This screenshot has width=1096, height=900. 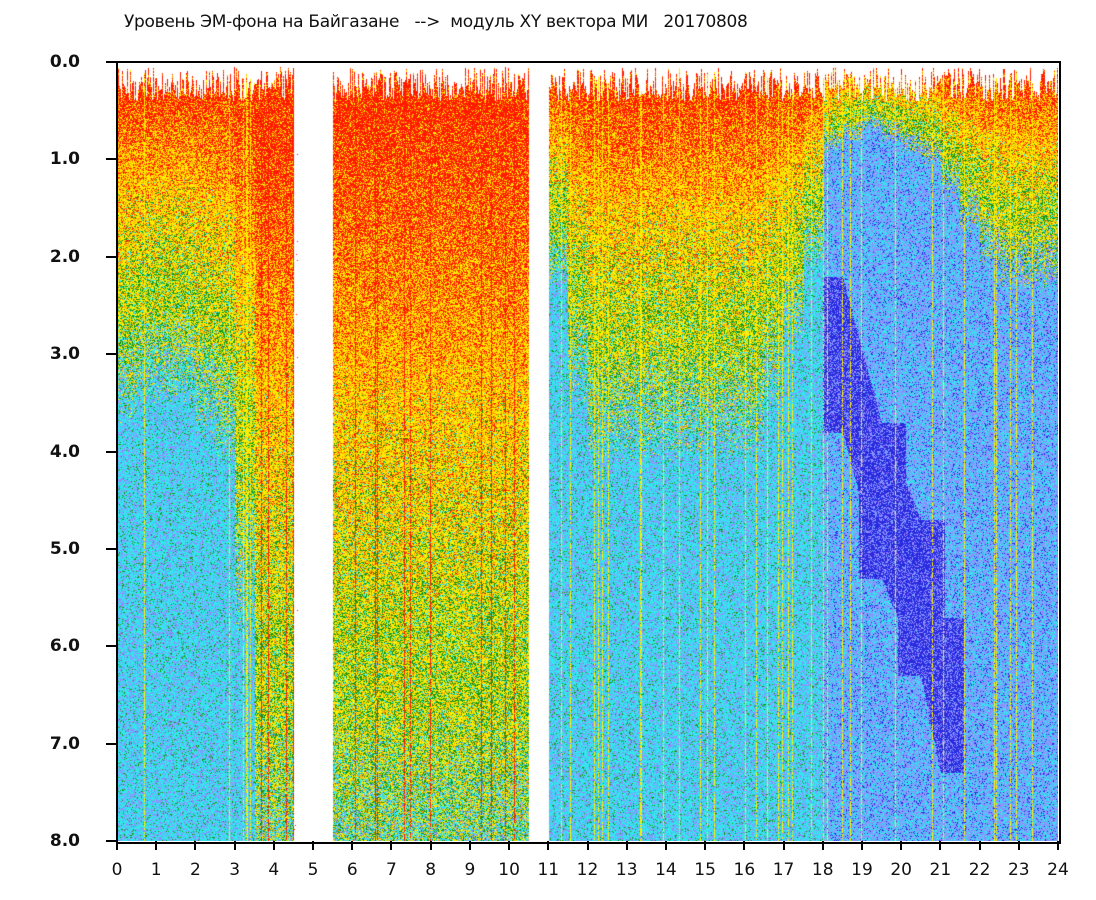 What do you see at coordinates (64, 354) in the screenshot?
I see `y-tick-label: 3.0` at bounding box center [64, 354].